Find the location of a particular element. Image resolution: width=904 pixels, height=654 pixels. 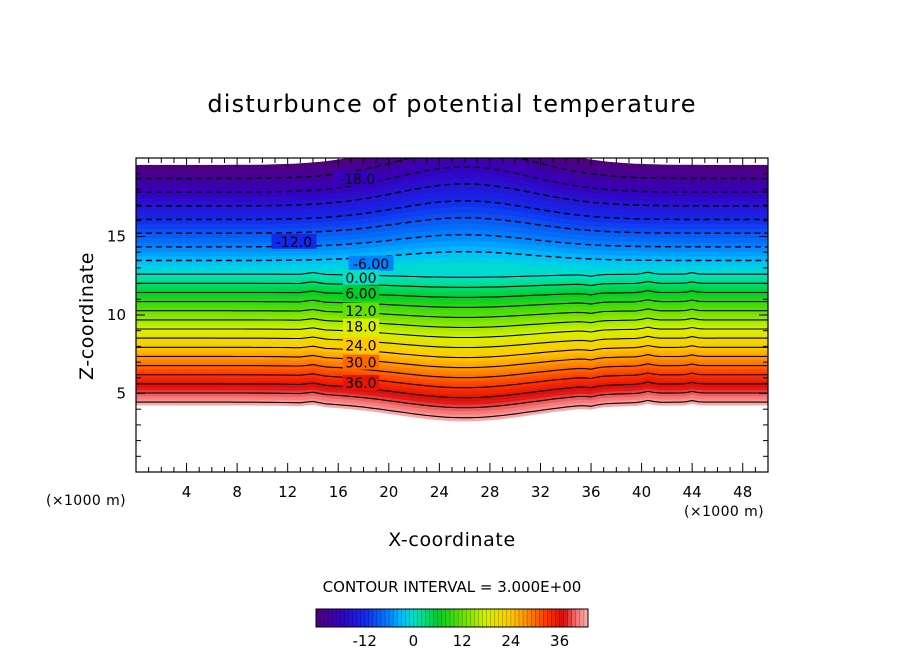

contour-label: -6.00 is located at coordinates (371, 265).